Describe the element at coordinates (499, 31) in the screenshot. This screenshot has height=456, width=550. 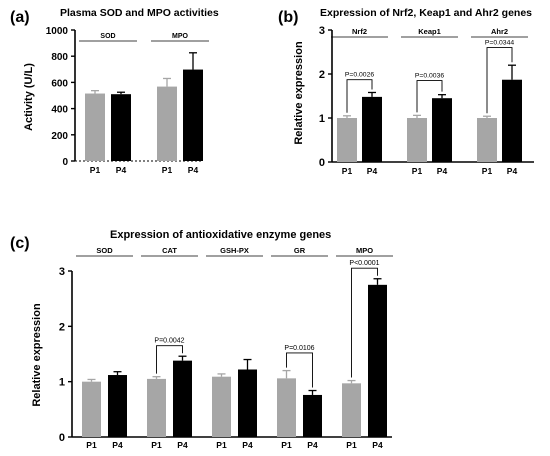
I see `group-label-b: Ahr2` at that location.